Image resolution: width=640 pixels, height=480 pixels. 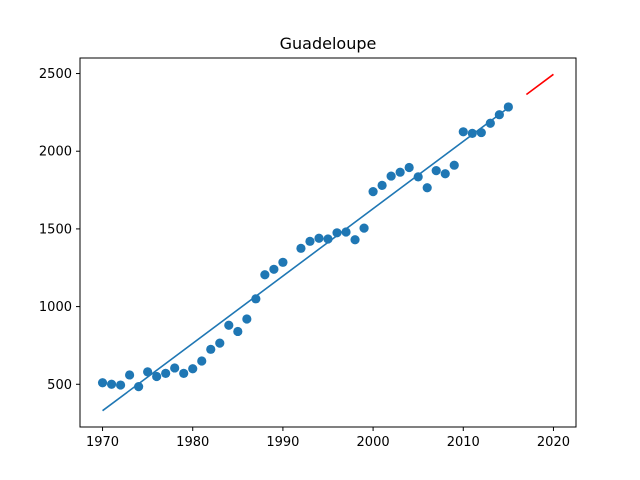 What do you see at coordinates (55, 152) in the screenshot?
I see `y-tick-label: 2000` at bounding box center [55, 152].